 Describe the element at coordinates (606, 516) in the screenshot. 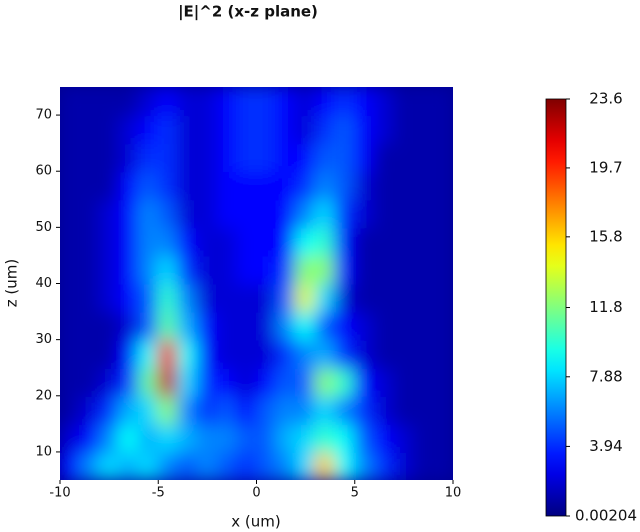

I see `colorbar-tick-label: 0.00204` at that location.